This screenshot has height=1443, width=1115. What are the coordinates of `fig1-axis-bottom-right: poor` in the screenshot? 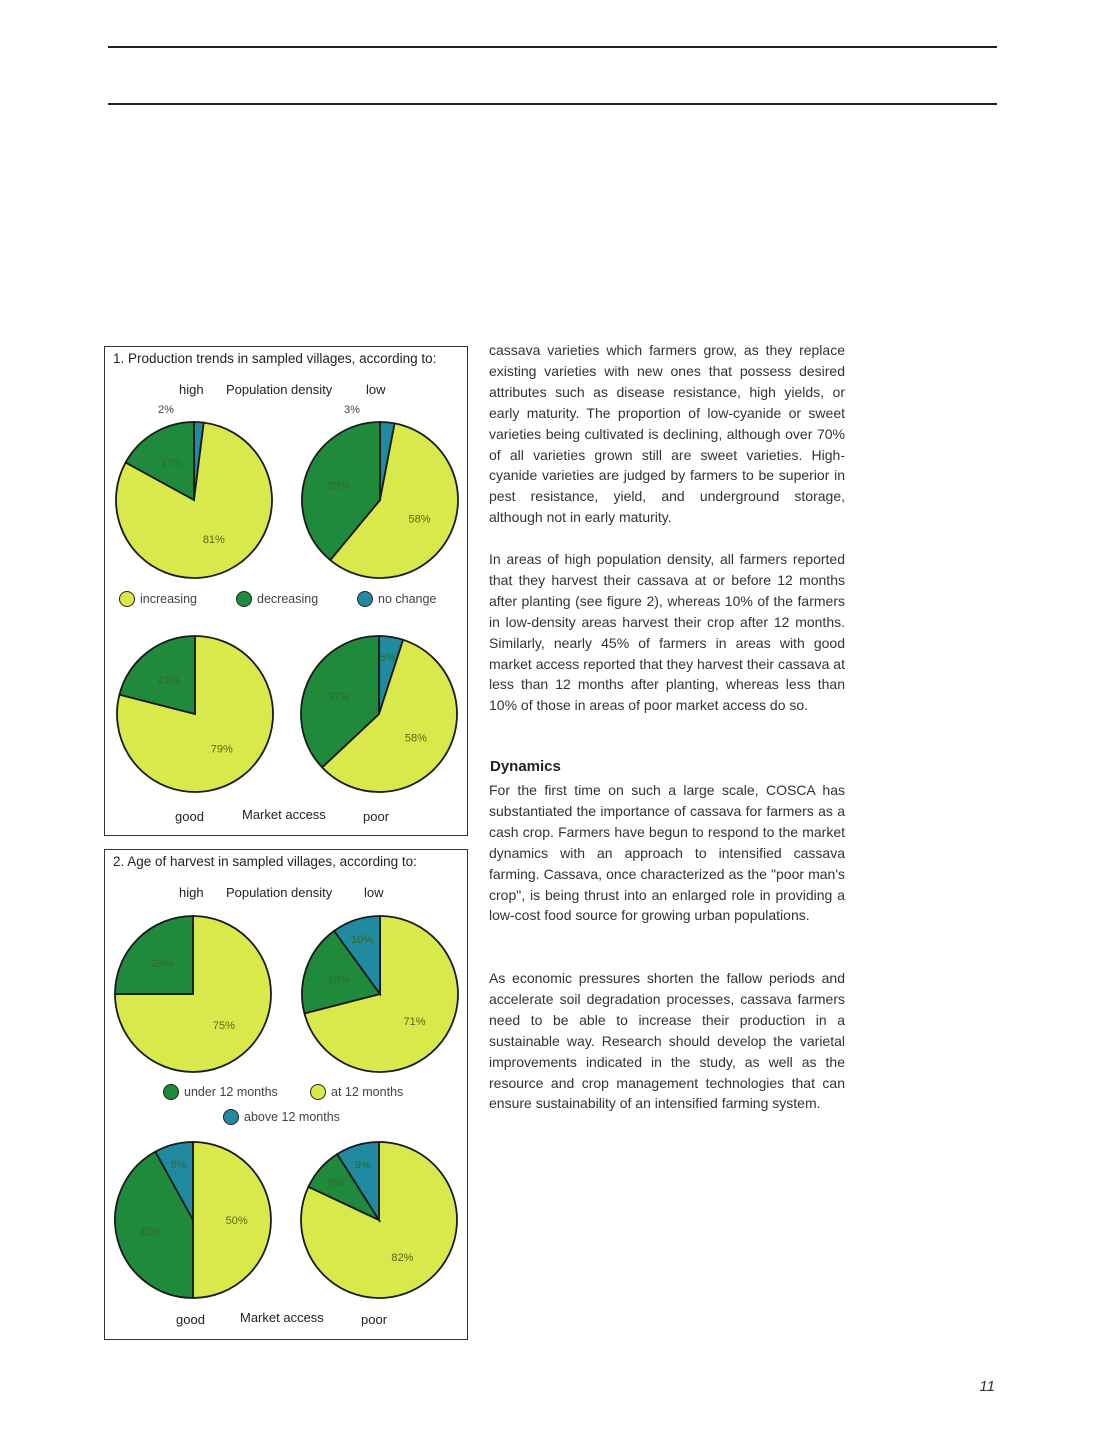 It's located at (376, 816).